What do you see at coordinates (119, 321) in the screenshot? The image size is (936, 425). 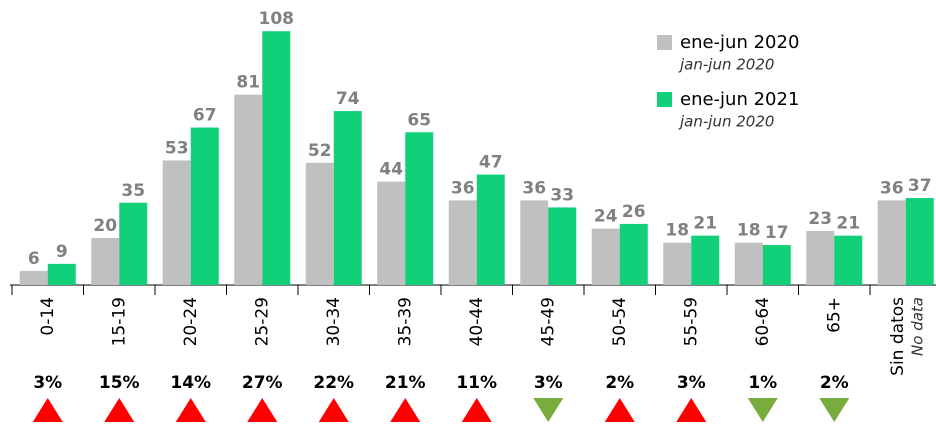 I see `x-tick-label: 15-19` at bounding box center [119, 321].